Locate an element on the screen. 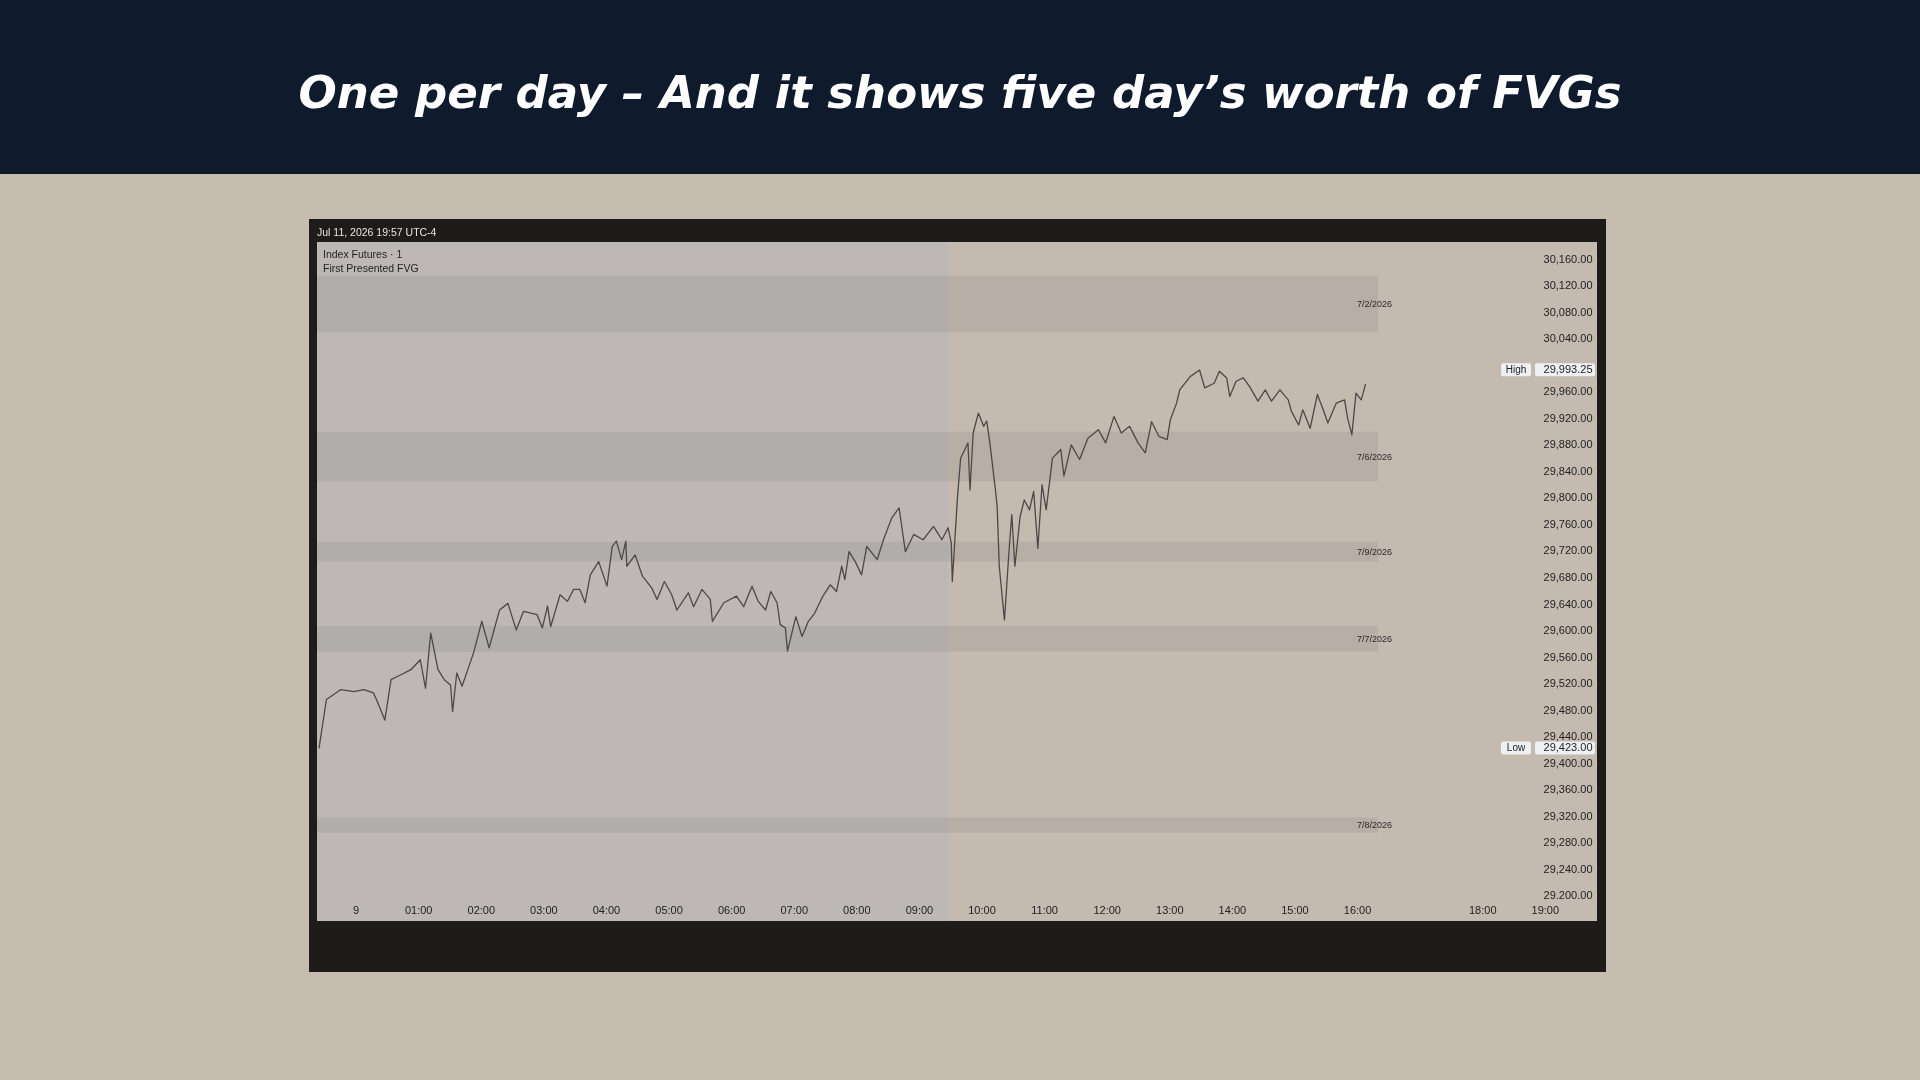  annotation: High is located at coordinates (1516, 369).